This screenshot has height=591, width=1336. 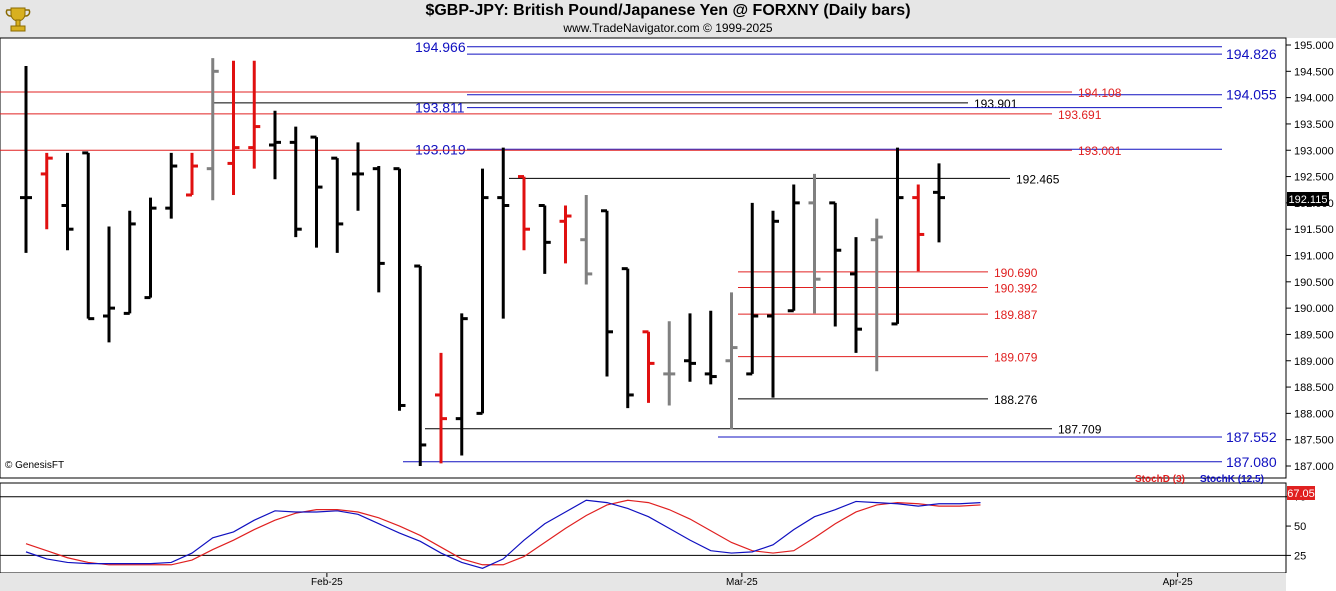 What do you see at coordinates (668, 28) in the screenshot?
I see `chart-subtitle: www.TradeNavigator.com © 1999-2025` at bounding box center [668, 28].